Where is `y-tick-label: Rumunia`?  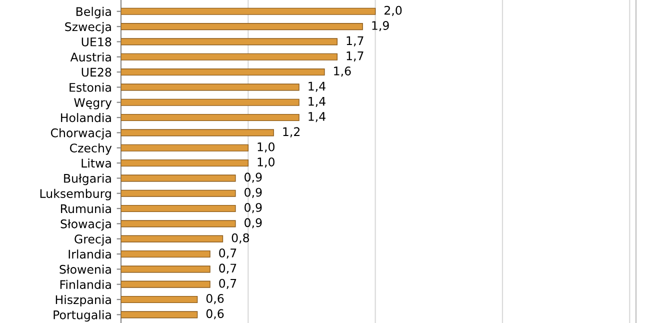
y-tick-label: Rumunia is located at coordinates (86, 209).